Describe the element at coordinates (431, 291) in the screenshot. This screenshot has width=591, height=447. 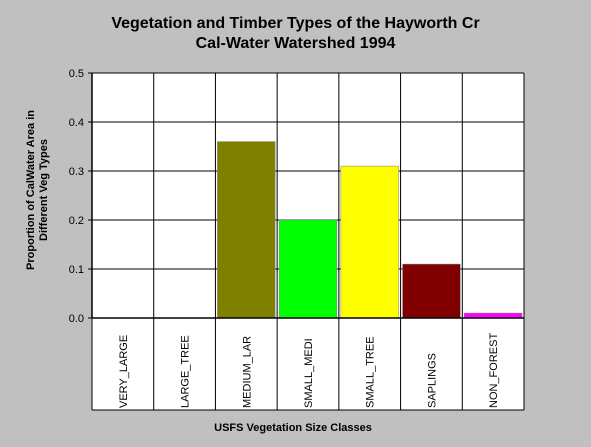
I see `bar-saplings` at that location.